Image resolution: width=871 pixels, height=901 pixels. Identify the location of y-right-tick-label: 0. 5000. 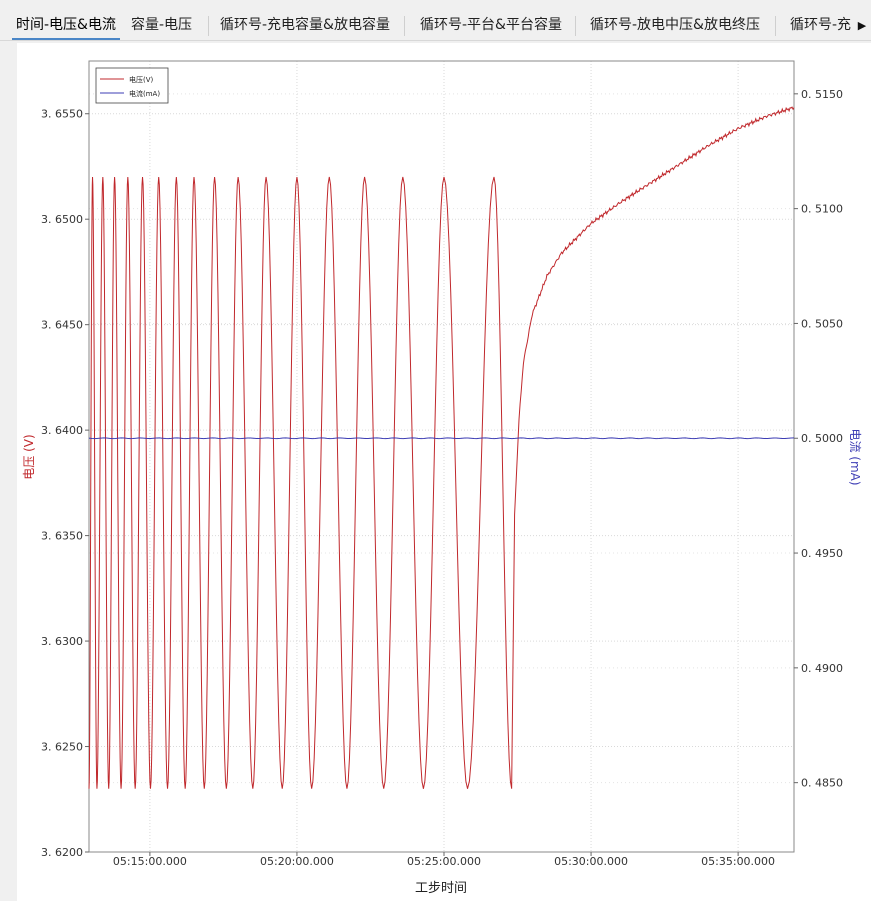
(822, 438).